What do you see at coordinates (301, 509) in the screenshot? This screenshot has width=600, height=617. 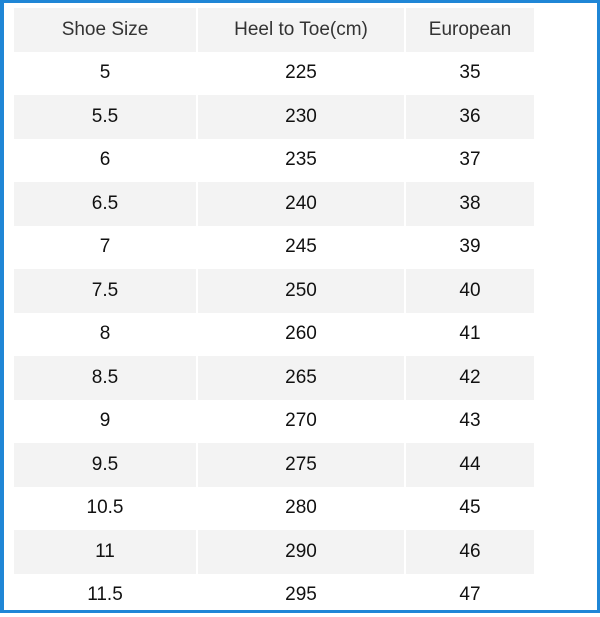 I see `cell-heel-to-toe: 280` at bounding box center [301, 509].